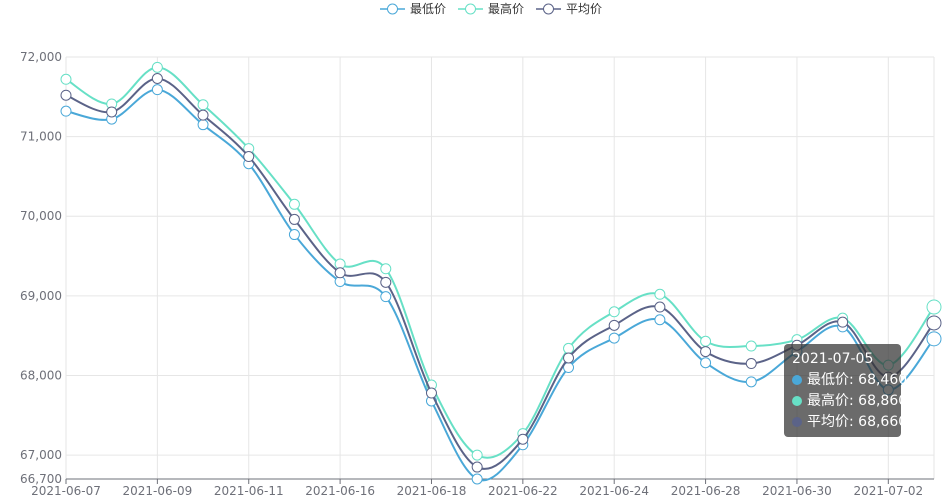 The image size is (942, 497). Describe the element at coordinates (797, 490) in the screenshot. I see `x-tick-label: 2021-06-30` at that location.